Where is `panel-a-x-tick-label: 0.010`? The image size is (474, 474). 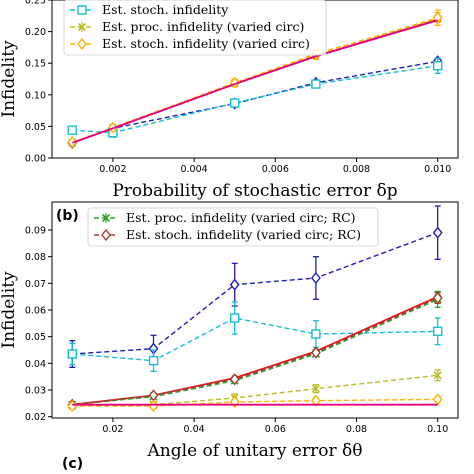
panel-a-x-tick-label: 0.010 is located at coordinates (437, 169).